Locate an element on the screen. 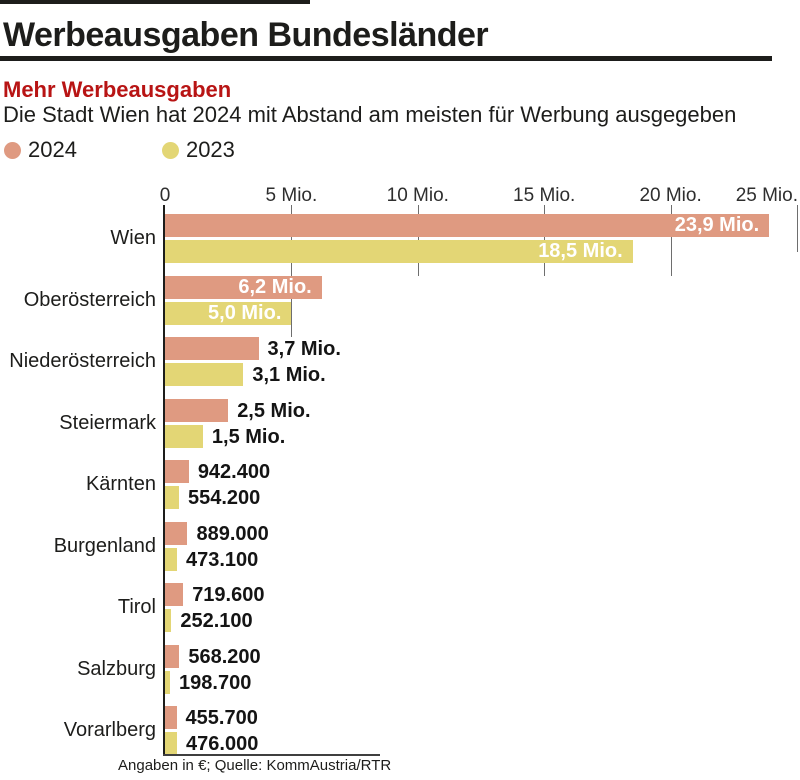 The height and width of the screenshot is (780, 800). category-label: Oberösterreich is located at coordinates (89, 299).